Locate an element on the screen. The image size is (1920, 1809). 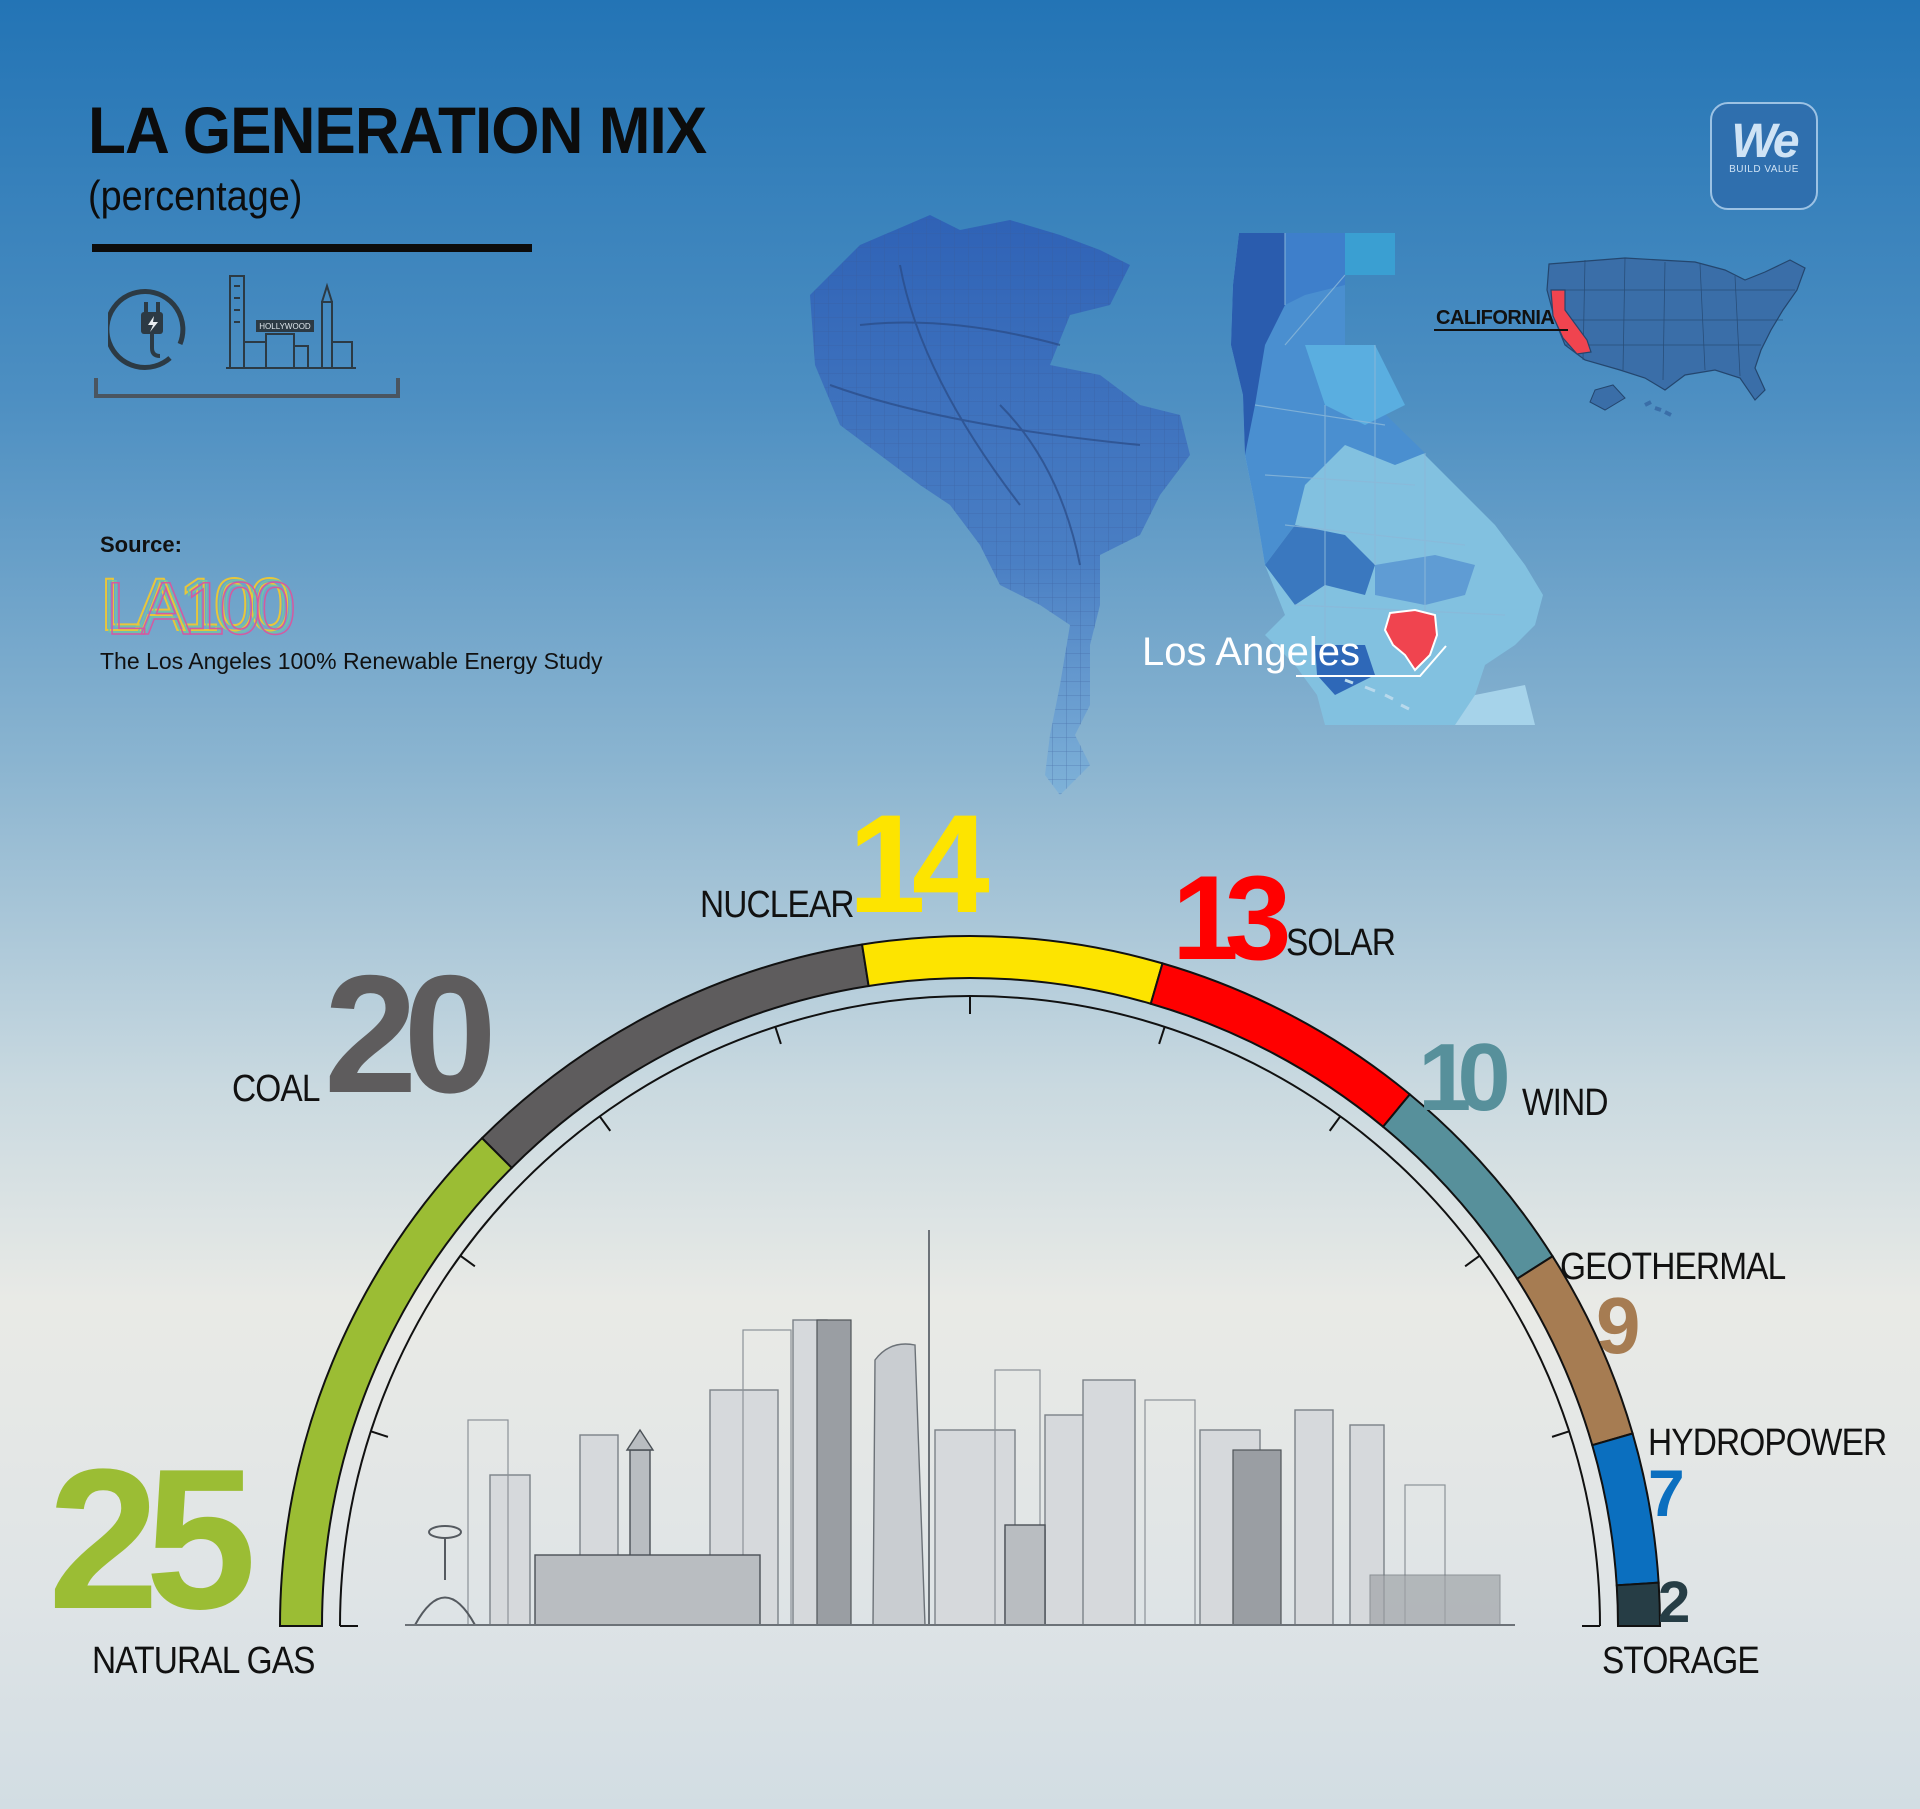
los-angeles-label: Los Angeles is located at coordinates (1251, 652).